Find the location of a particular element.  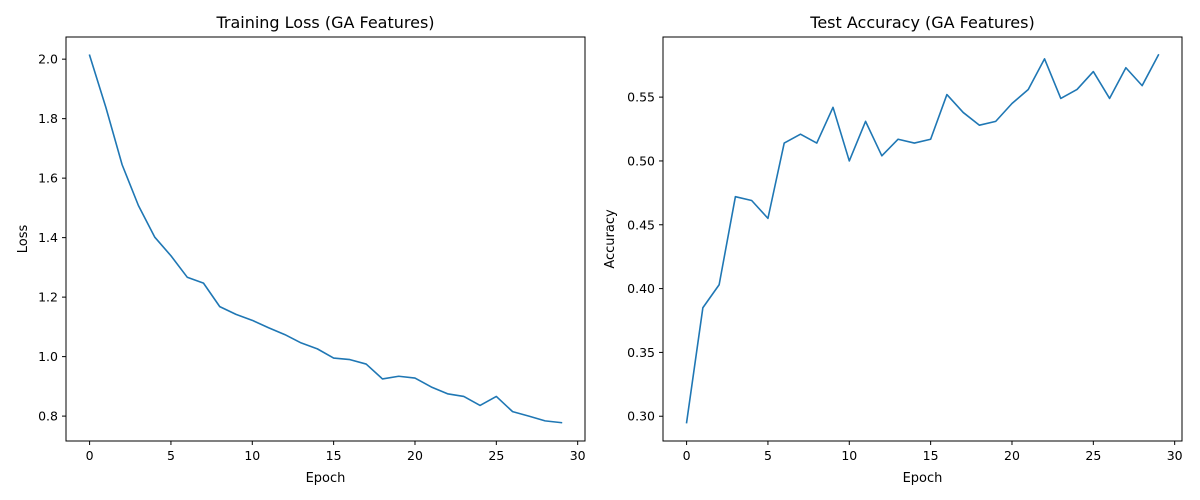

loss-x-tick-label: 5 is located at coordinates (171, 455).